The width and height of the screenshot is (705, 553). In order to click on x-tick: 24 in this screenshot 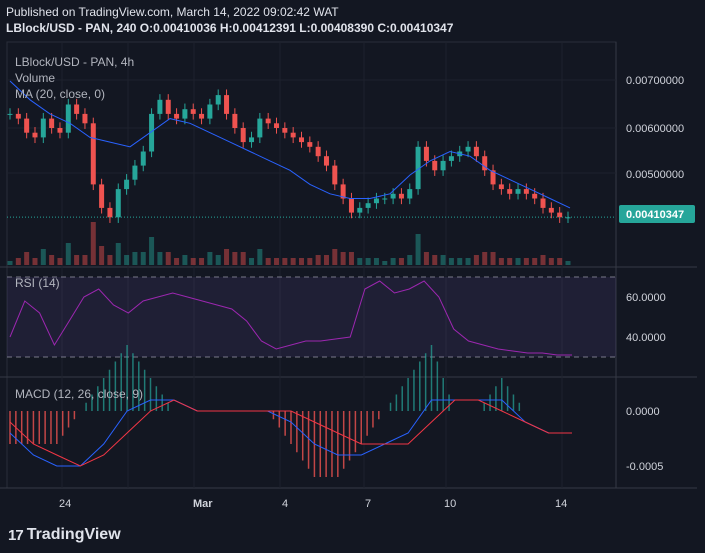, I will do `click(65, 504)`.